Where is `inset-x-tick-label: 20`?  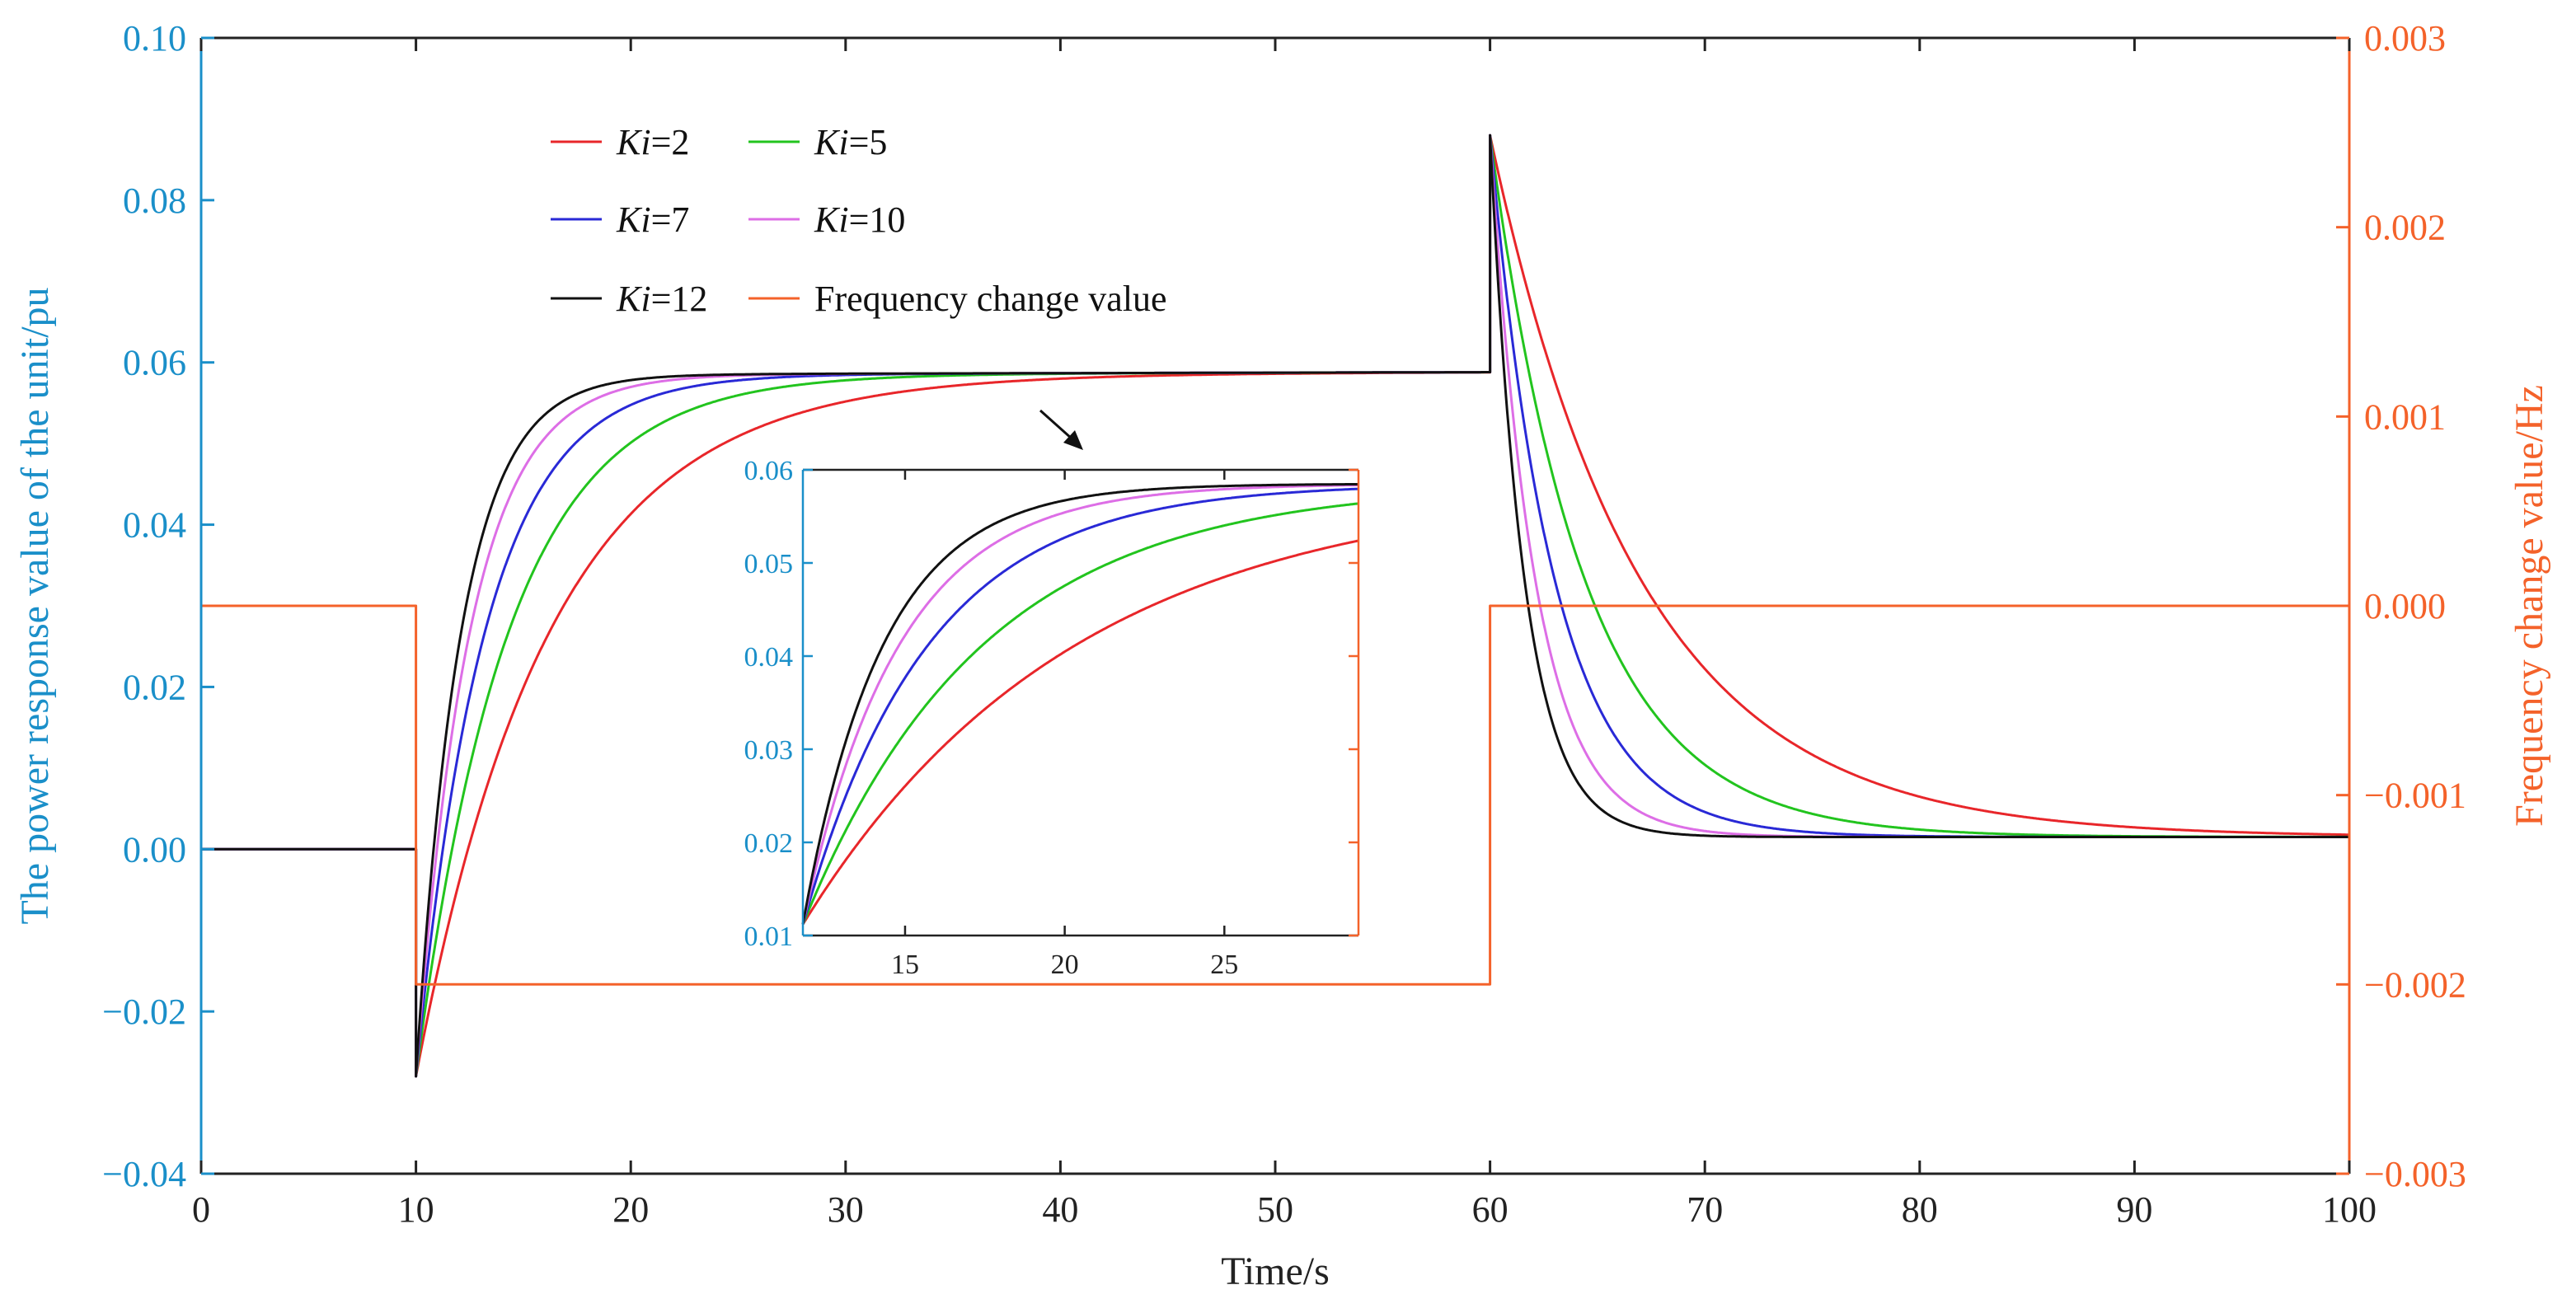
inset-x-tick-label: 20 is located at coordinates (1065, 965).